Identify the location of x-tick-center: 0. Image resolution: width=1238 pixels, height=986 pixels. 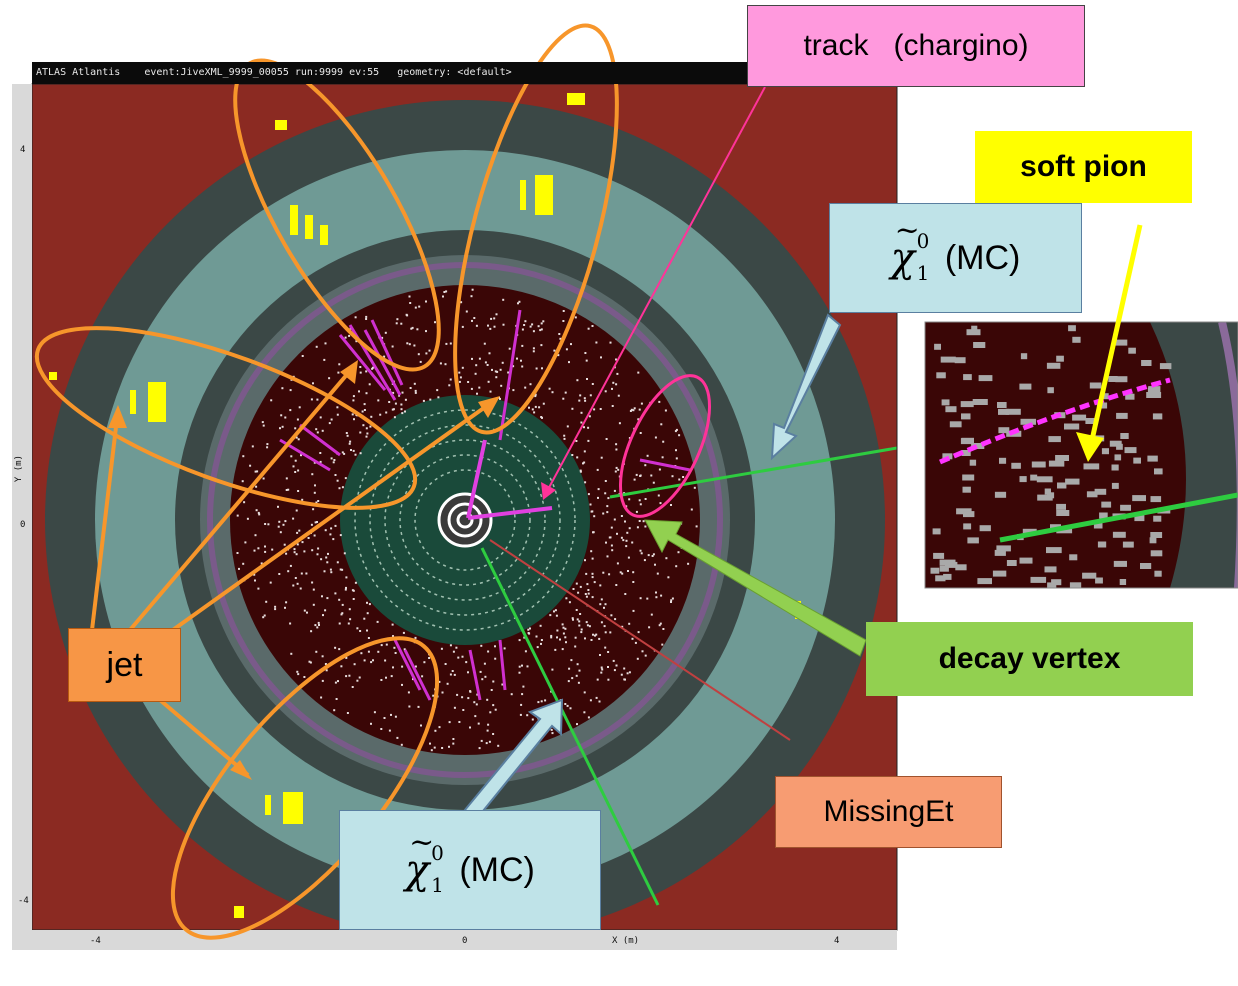
(465, 941).